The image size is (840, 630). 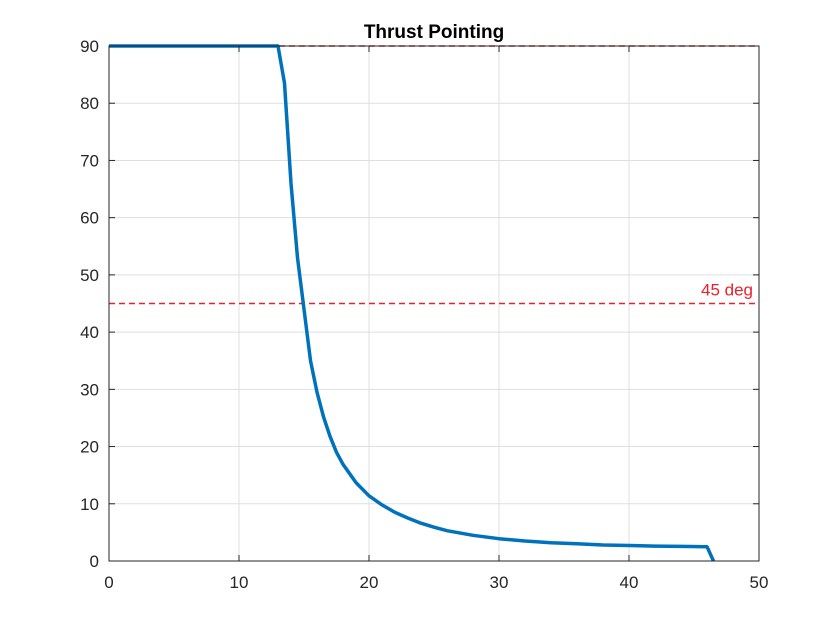 I want to click on y-tick-label: 90, so click(x=89, y=46).